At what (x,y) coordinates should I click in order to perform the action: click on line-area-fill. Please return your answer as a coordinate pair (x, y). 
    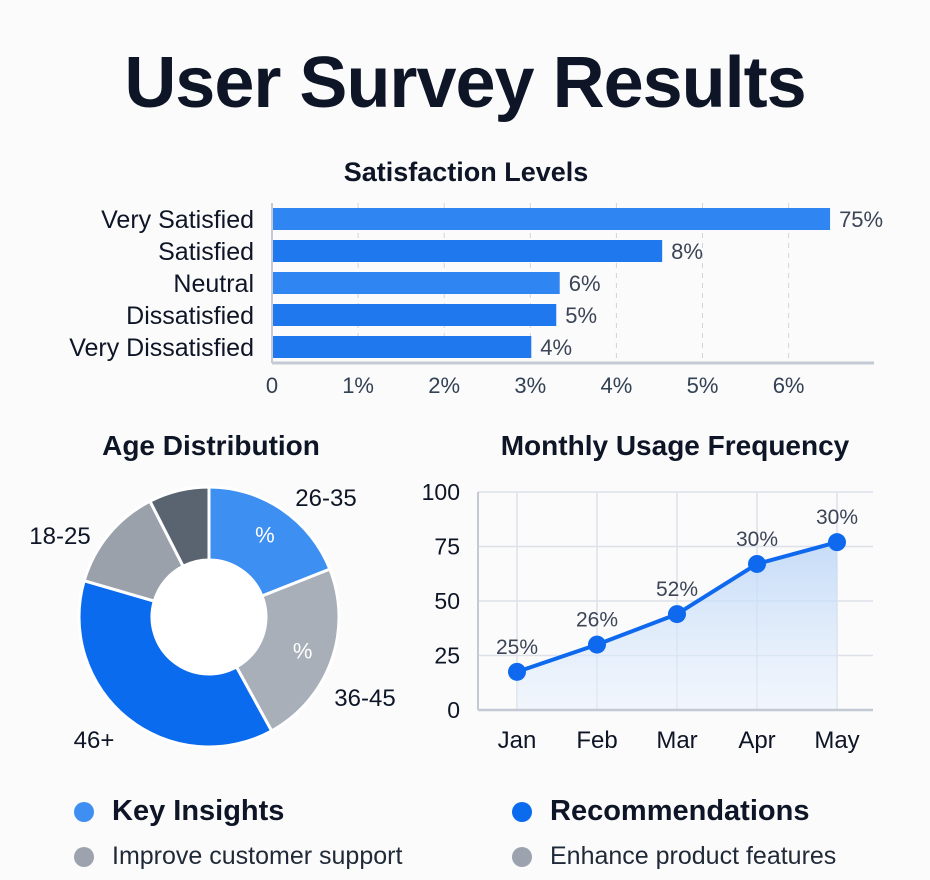
    Looking at the image, I should click on (677, 626).